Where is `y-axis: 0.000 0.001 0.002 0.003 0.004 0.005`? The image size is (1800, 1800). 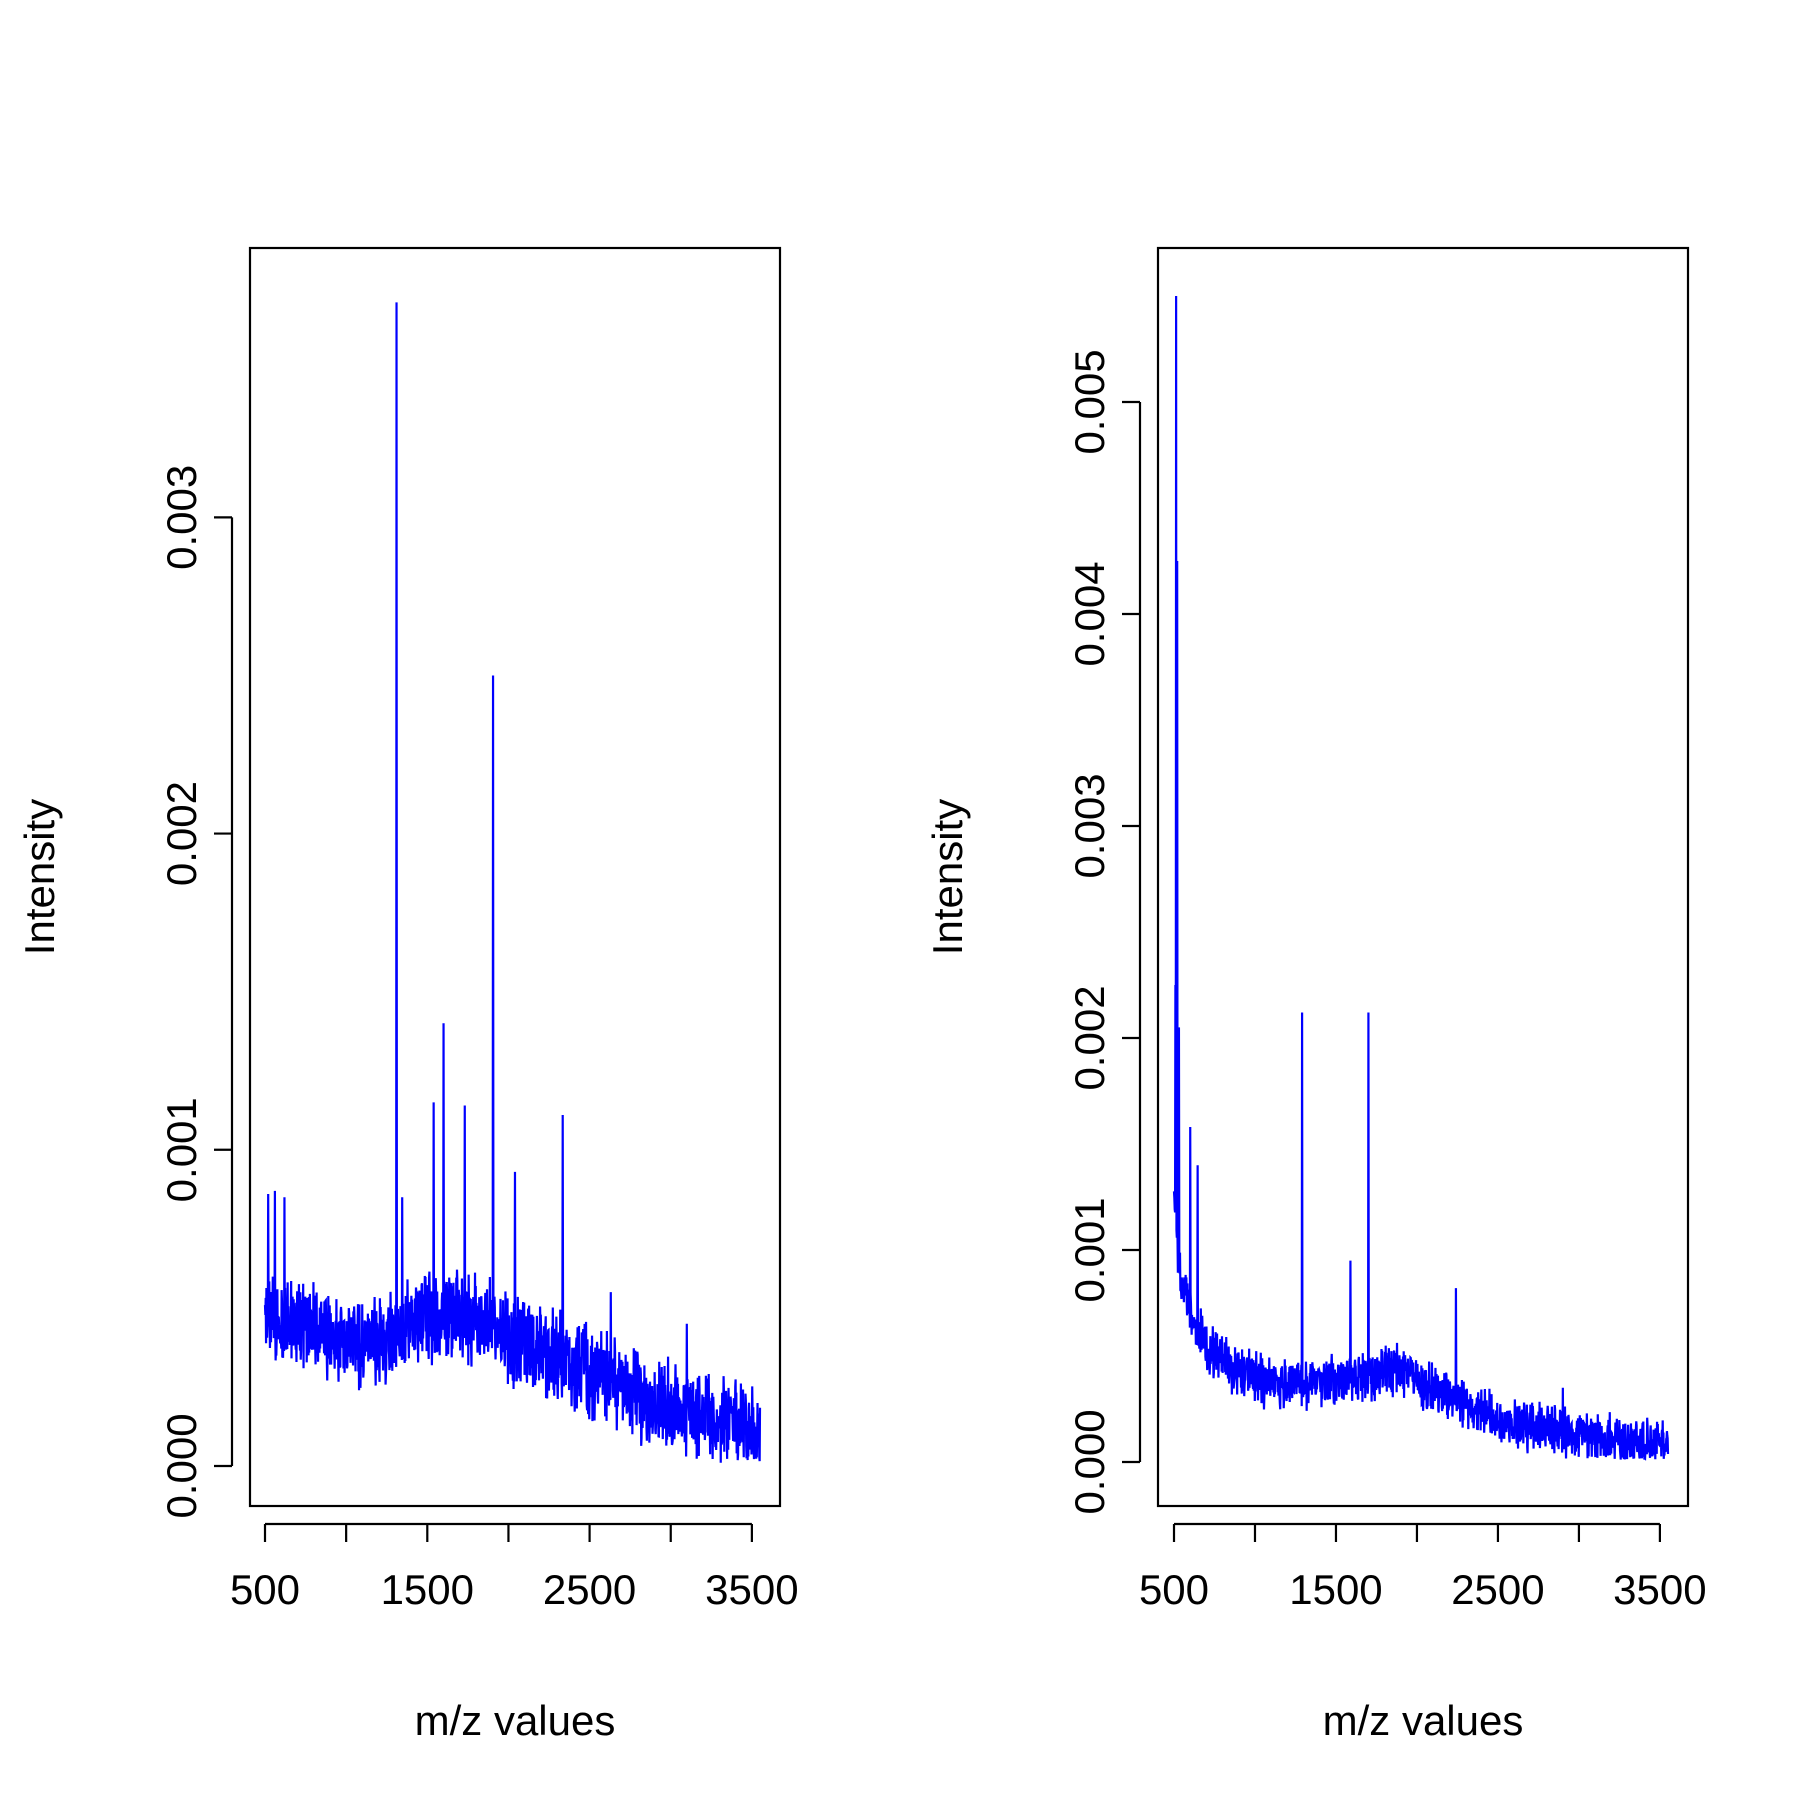
y-axis: 0.000 0.001 0.002 0.003 0.004 0.005 is located at coordinates (1104, 932).